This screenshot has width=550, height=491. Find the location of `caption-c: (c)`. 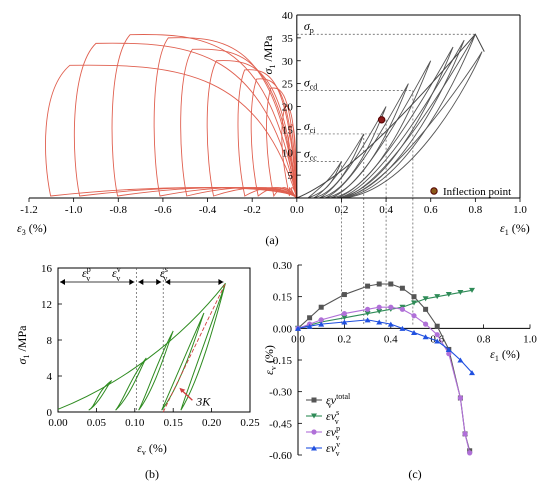

caption-c: (c) is located at coordinates (414, 474).